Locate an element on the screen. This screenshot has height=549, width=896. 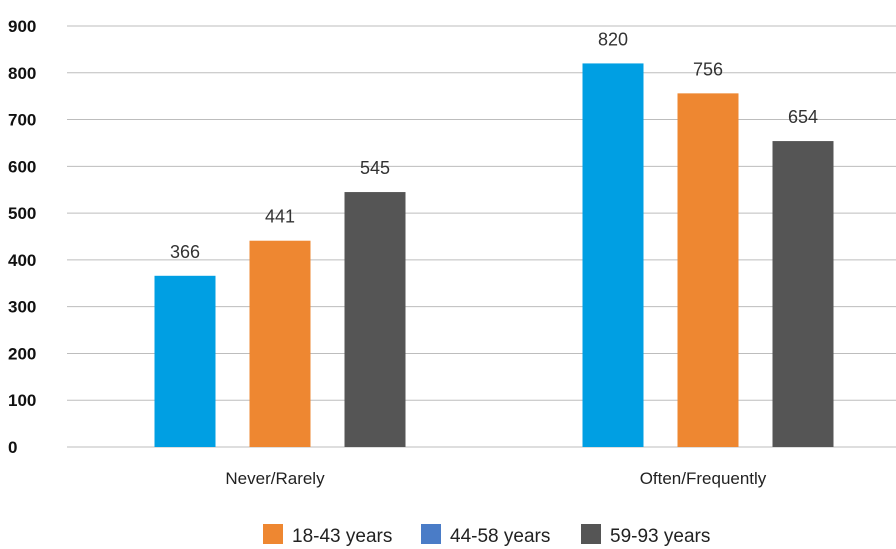
data-label: 366 is located at coordinates (185, 252).